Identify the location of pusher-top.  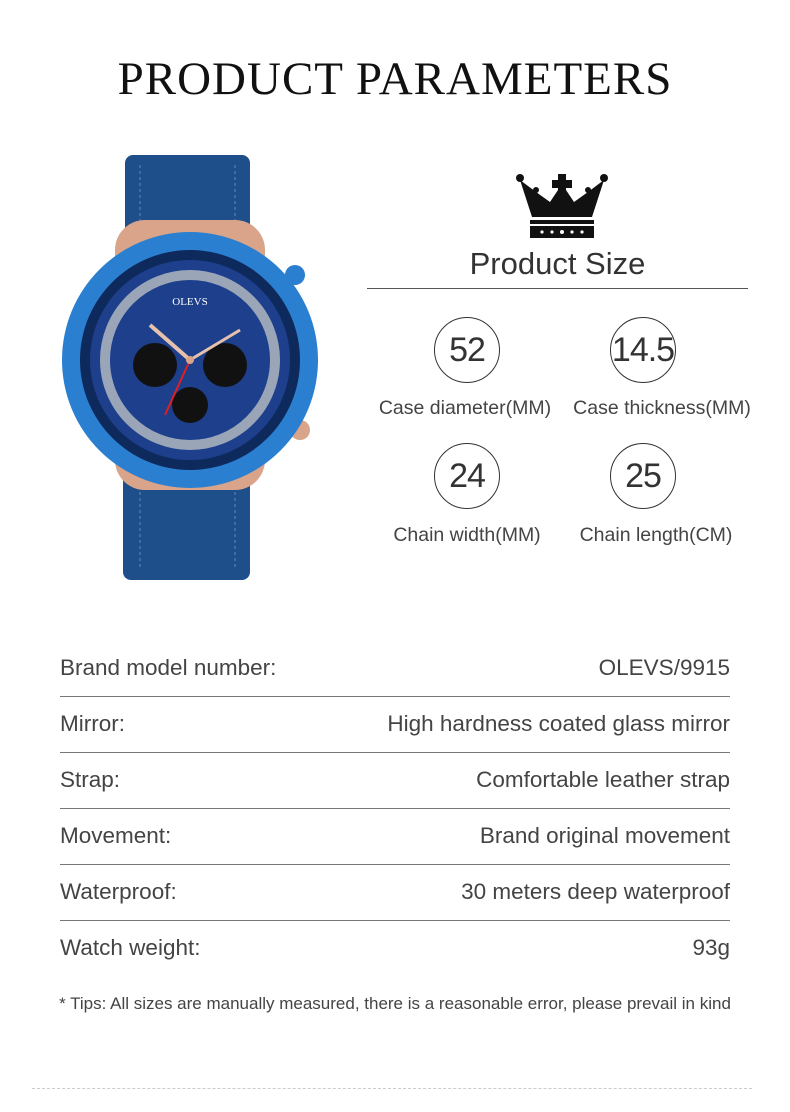
(295, 275).